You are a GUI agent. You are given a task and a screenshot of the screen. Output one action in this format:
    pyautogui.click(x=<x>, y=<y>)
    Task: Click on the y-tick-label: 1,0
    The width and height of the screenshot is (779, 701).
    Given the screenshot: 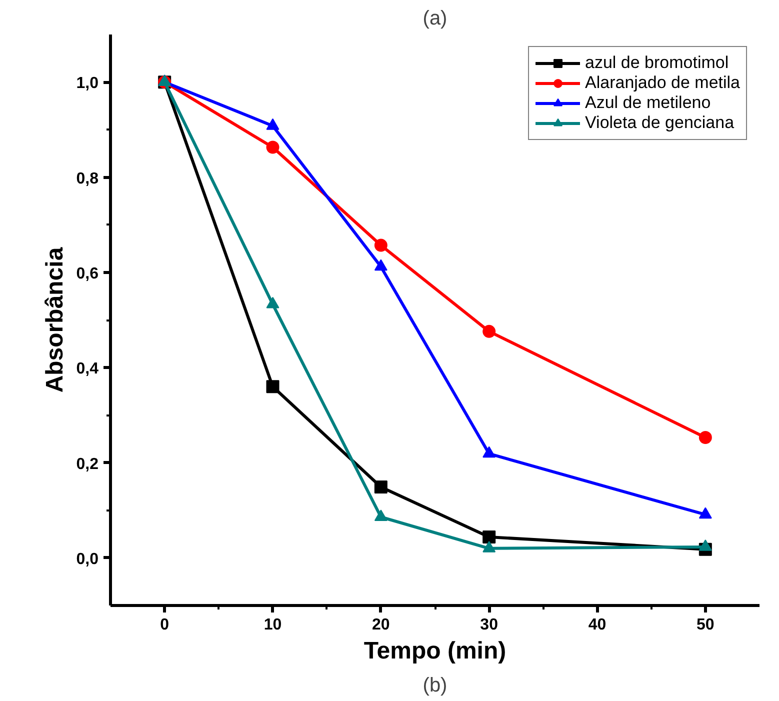 What is the action you would take?
    pyautogui.click(x=87, y=83)
    